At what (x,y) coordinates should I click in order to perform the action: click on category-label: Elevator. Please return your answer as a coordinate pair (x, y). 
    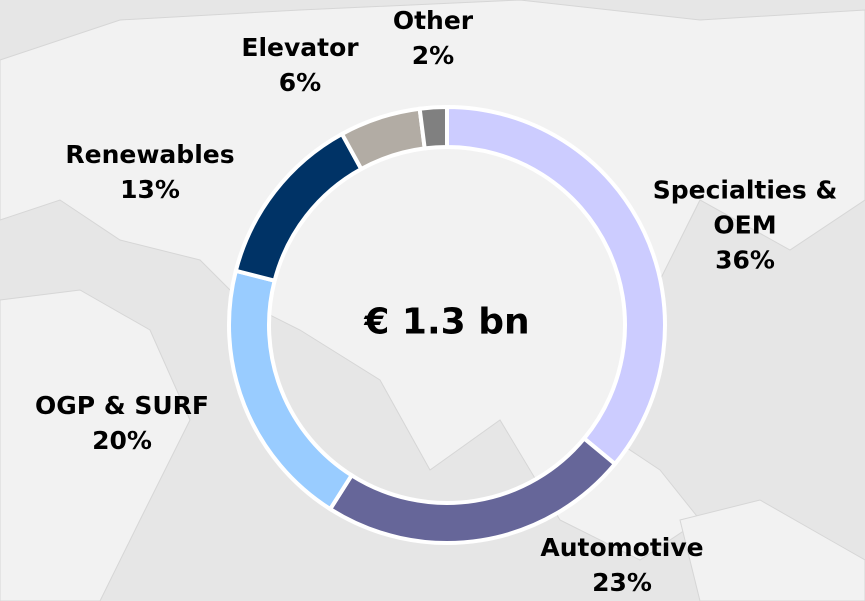
    Looking at the image, I should click on (300, 47).